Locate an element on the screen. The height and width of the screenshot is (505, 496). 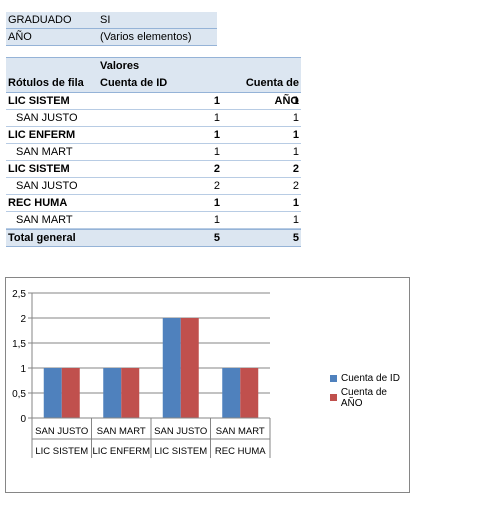
table-row: SAN JUSTO 2 2 is located at coordinates (153, 186).